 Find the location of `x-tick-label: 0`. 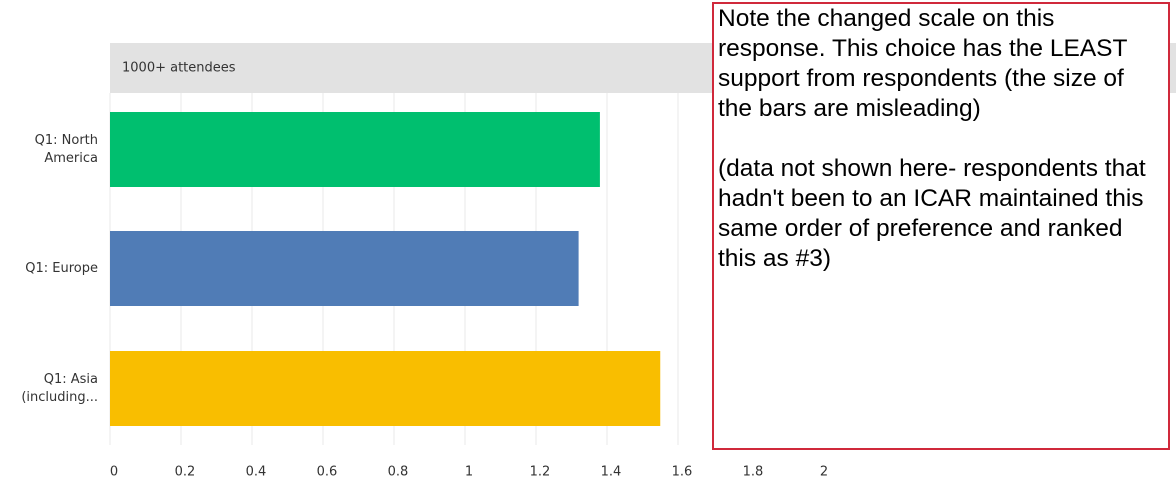

x-tick-label: 0 is located at coordinates (114, 472).